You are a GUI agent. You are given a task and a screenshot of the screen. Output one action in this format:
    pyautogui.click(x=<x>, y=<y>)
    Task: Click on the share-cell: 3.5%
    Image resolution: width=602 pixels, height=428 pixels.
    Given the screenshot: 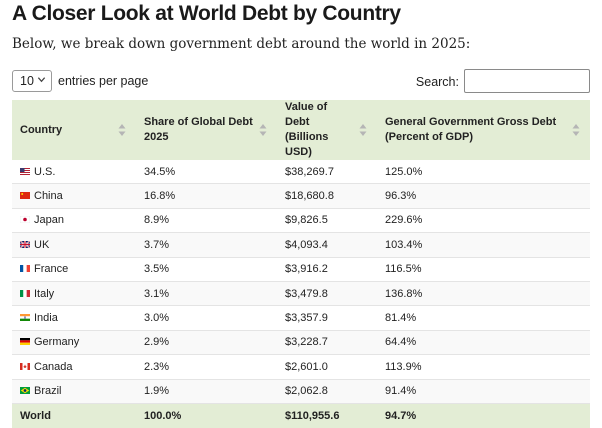 What is the action you would take?
    pyautogui.click(x=206, y=269)
    